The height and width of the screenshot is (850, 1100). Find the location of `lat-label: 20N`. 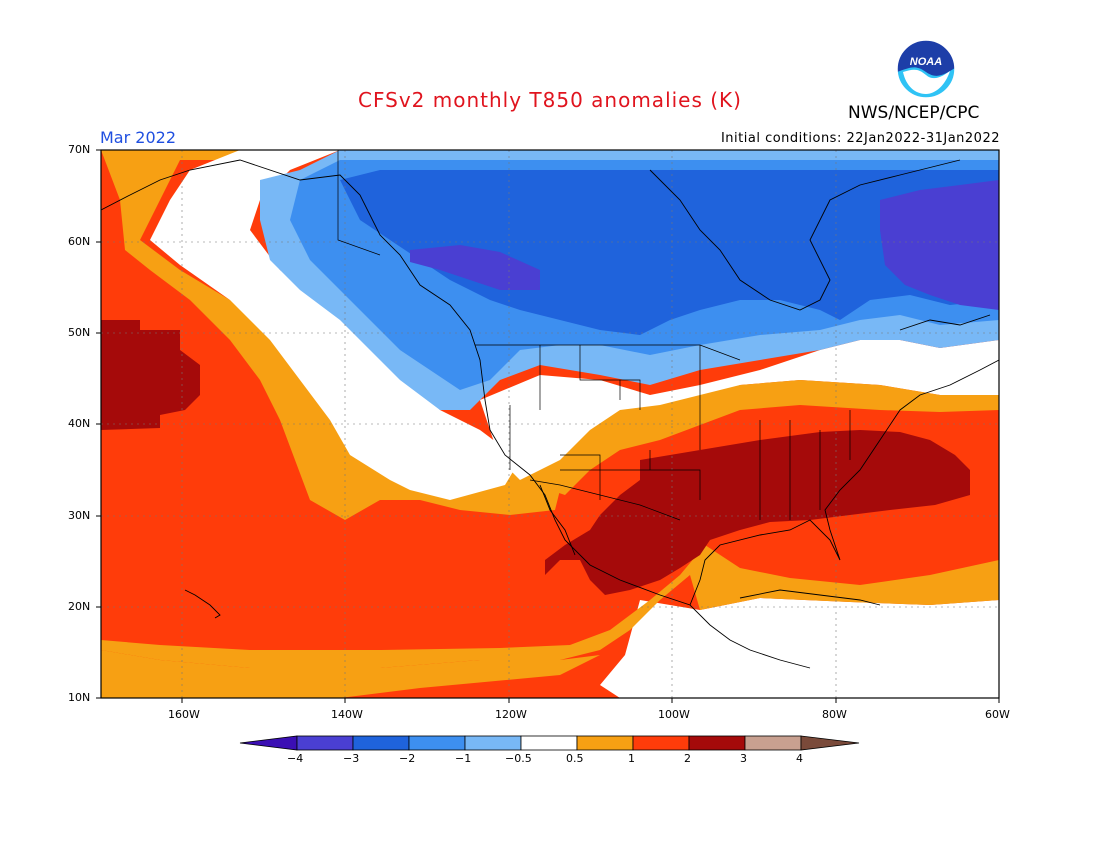

lat-label: 20N is located at coordinates (79, 606).